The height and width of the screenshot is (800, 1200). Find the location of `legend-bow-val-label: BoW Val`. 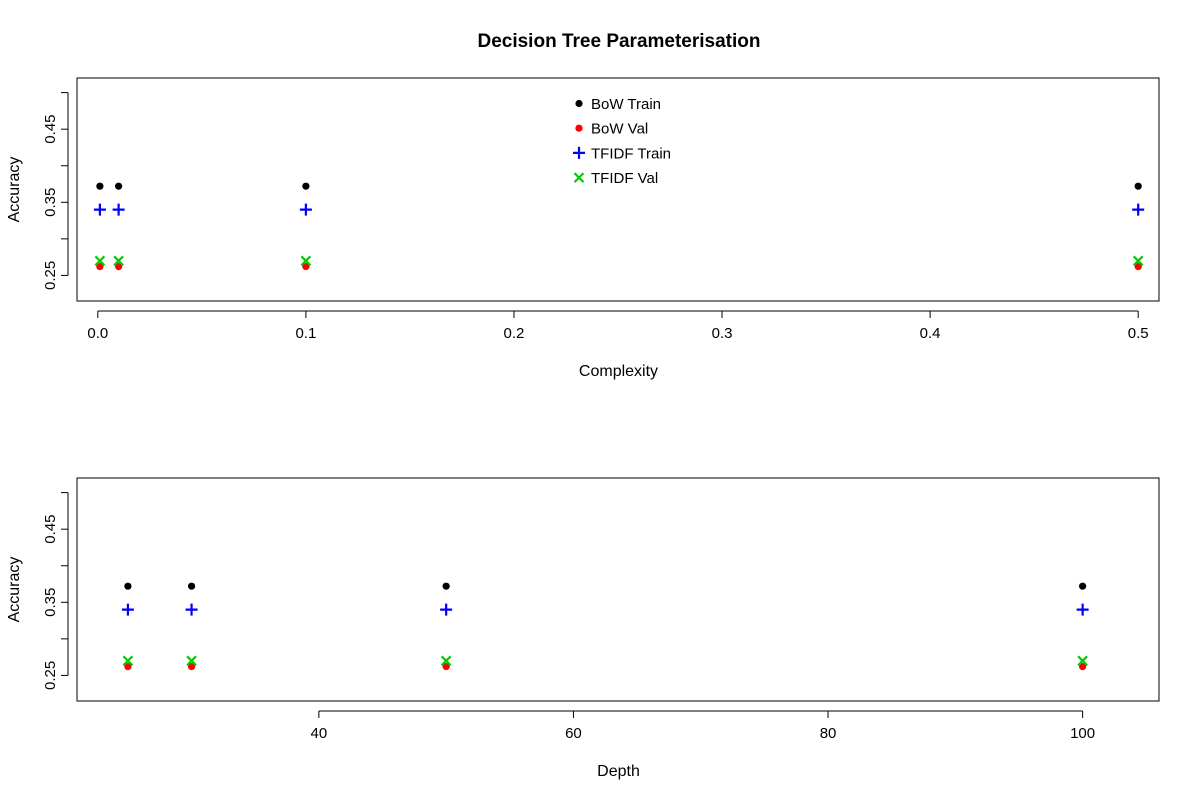

legend-bow-val-label: BoW Val is located at coordinates (619, 129).